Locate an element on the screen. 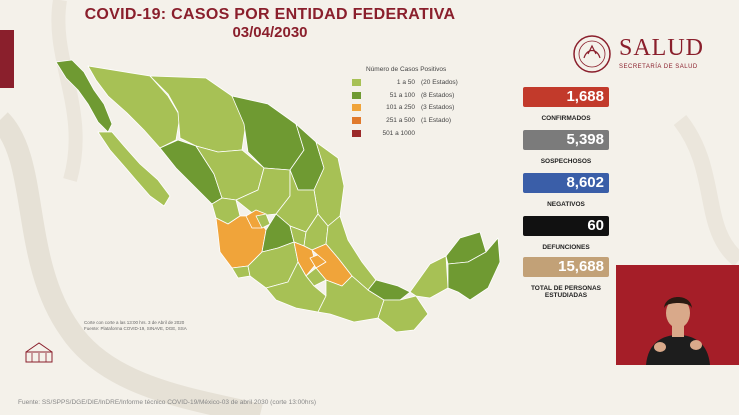 This screenshot has height=415, width=739. legend-item: 251 a 500 (1 Estado) is located at coordinates (405, 120).